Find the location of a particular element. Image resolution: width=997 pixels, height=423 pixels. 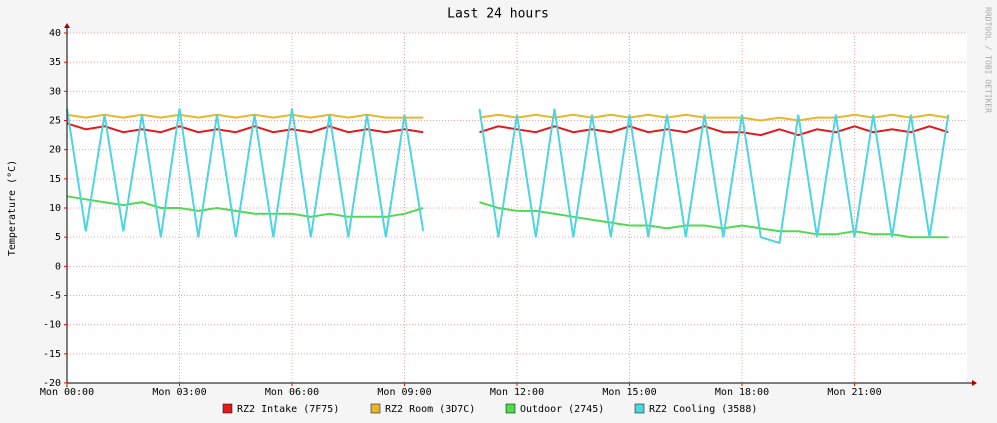

y-tick-label: 5 is located at coordinates (58, 237).